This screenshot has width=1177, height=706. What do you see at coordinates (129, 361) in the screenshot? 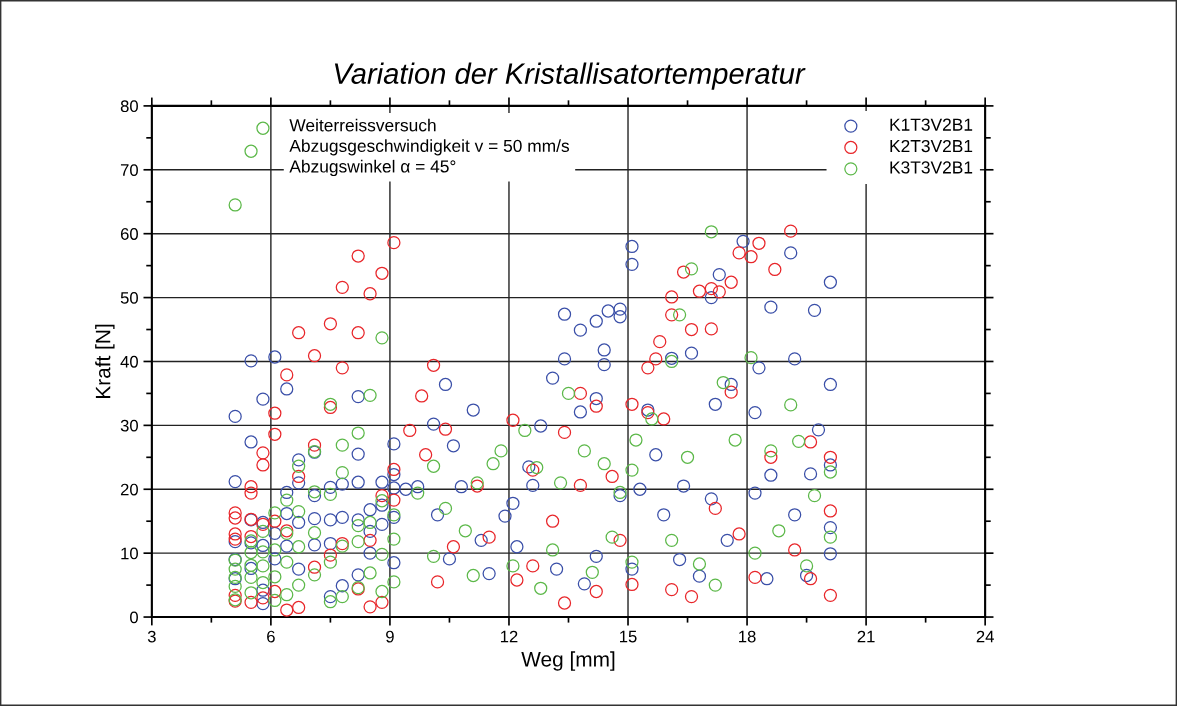
I see `y-tick-label: 40` at bounding box center [129, 361].